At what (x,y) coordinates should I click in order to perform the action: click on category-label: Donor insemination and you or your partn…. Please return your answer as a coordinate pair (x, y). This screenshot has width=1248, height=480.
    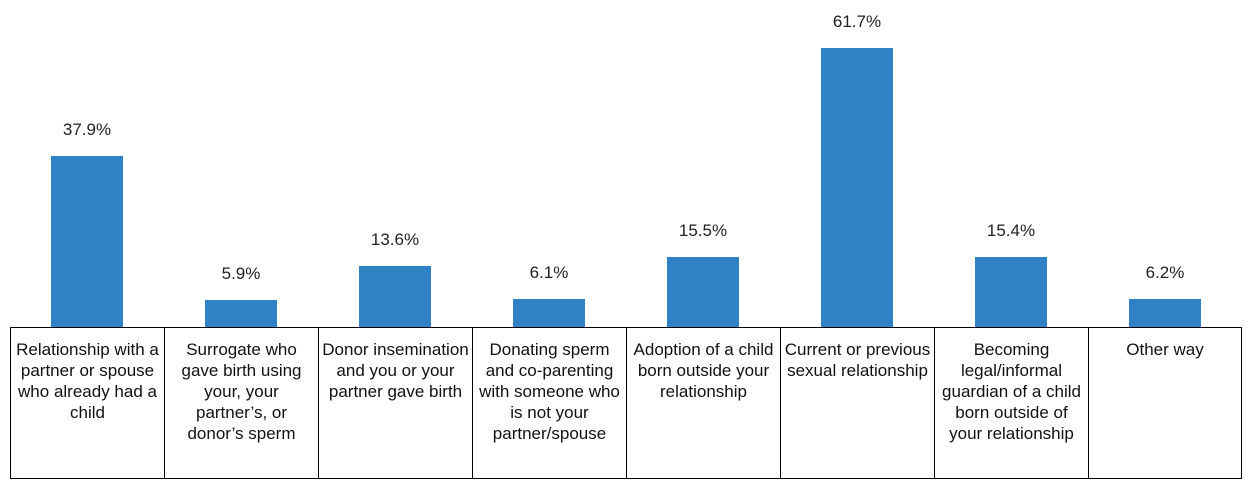
    Looking at the image, I should click on (395, 403).